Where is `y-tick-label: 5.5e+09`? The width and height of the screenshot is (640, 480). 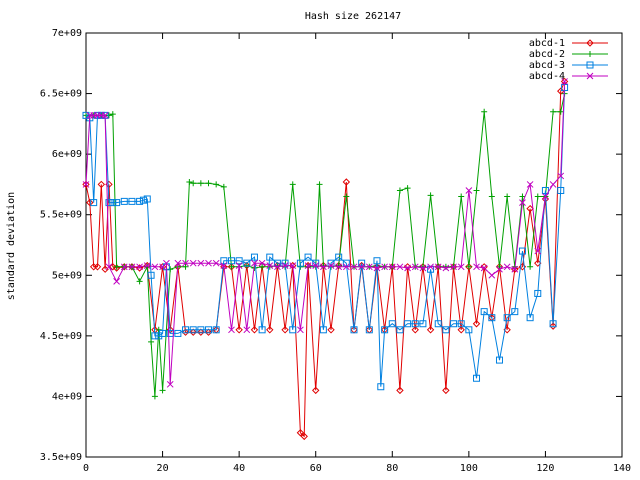
y-tick-label: 5.5e+09 is located at coordinates (61, 215).